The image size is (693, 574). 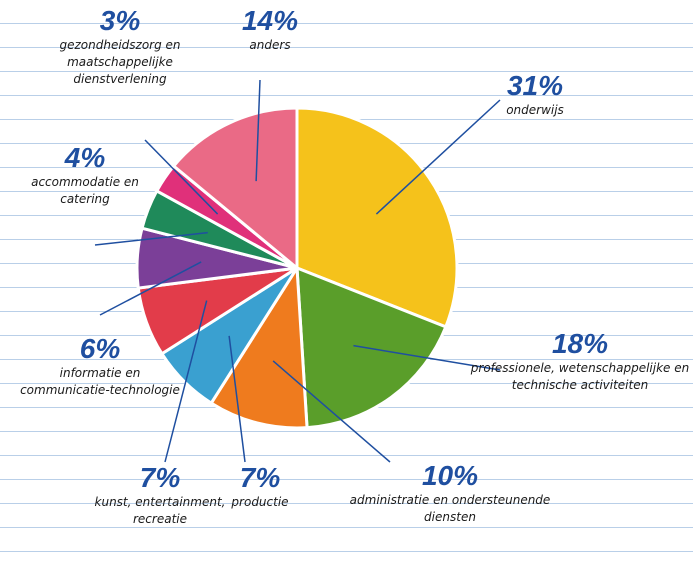 I want to click on category-label: informatie en communicatie-technologie, so click(x=100, y=381).